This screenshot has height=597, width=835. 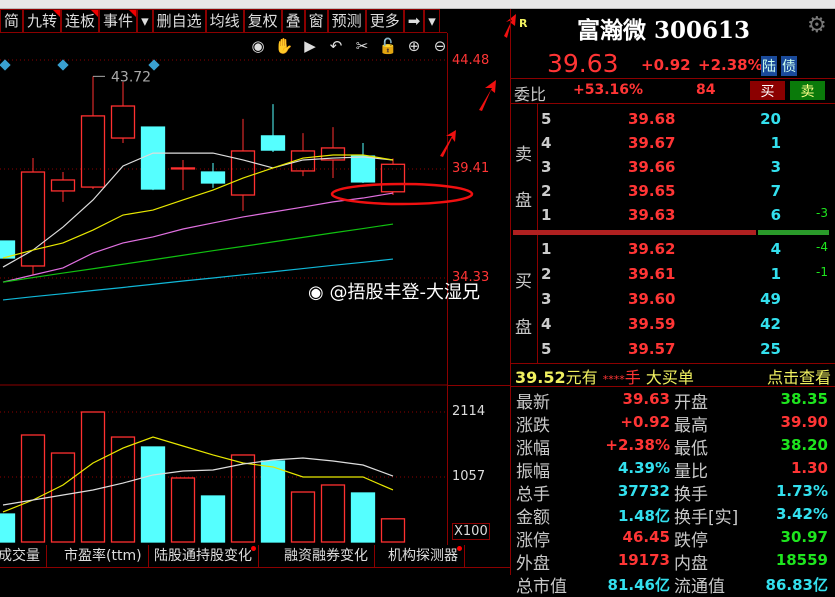 What do you see at coordinates (730, 65) in the screenshot?
I see `price-change-pct: +2.38%` at bounding box center [730, 65].